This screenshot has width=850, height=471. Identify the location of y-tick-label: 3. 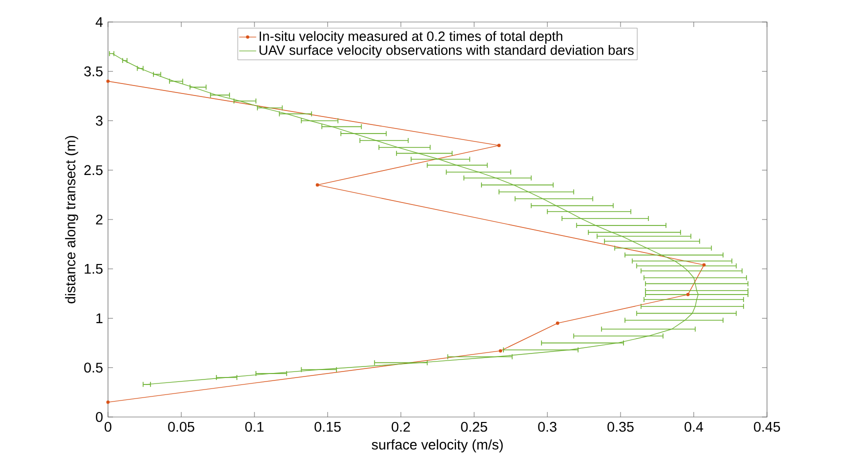
(99, 121).